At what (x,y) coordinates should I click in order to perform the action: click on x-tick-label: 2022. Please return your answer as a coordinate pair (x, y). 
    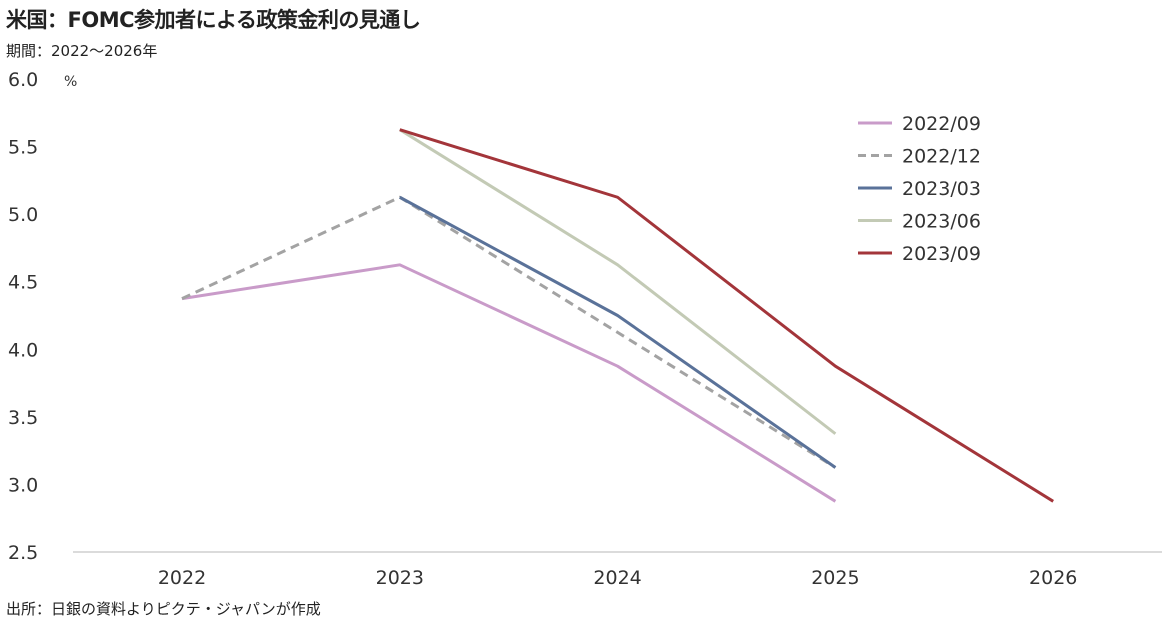
    Looking at the image, I should click on (182, 578).